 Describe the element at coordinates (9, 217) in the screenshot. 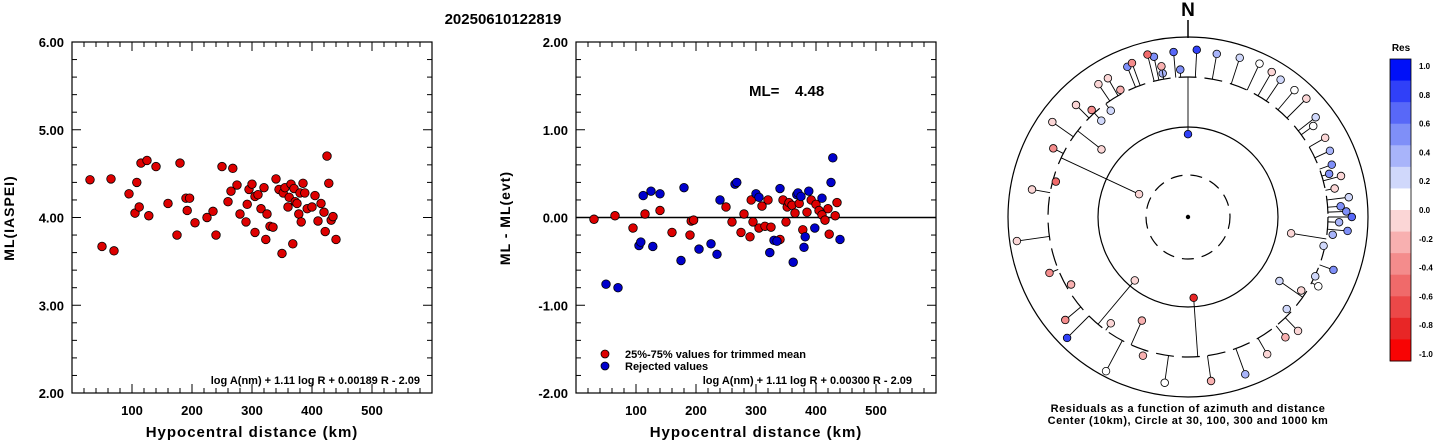

I see `left-y-axis-label: ML(IASPEI)` at that location.